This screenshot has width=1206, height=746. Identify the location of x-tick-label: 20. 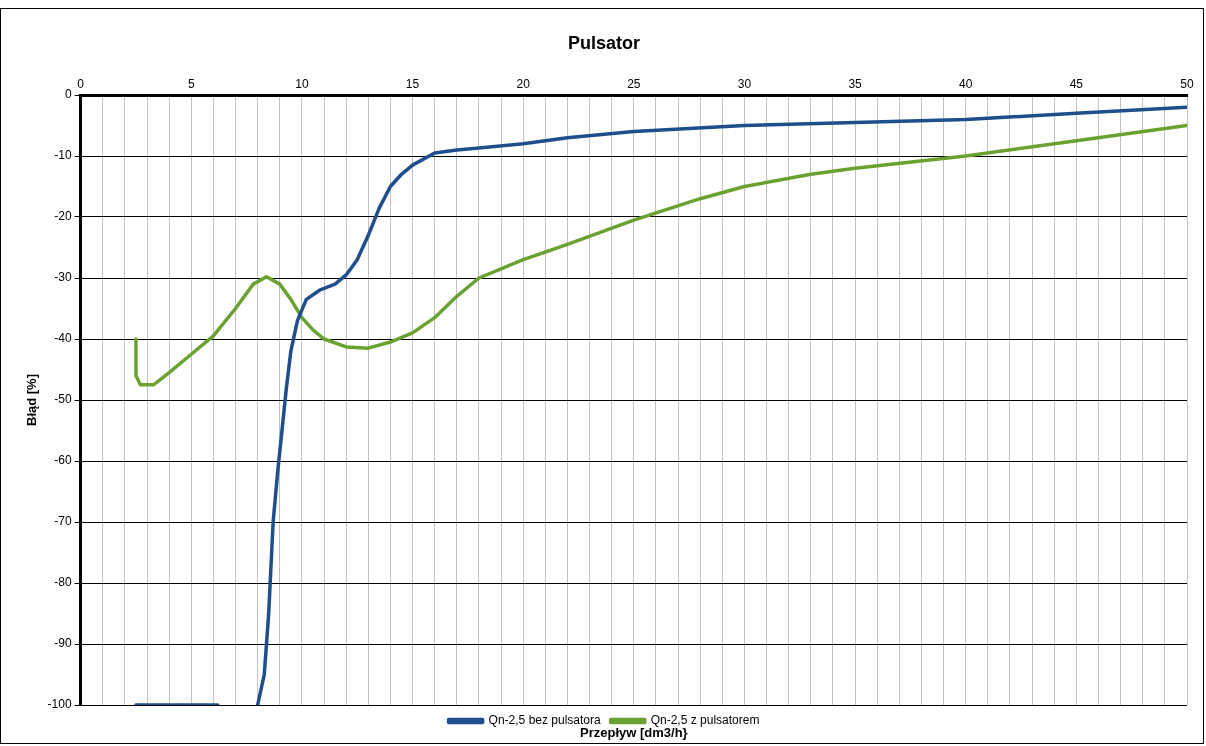
(523, 84).